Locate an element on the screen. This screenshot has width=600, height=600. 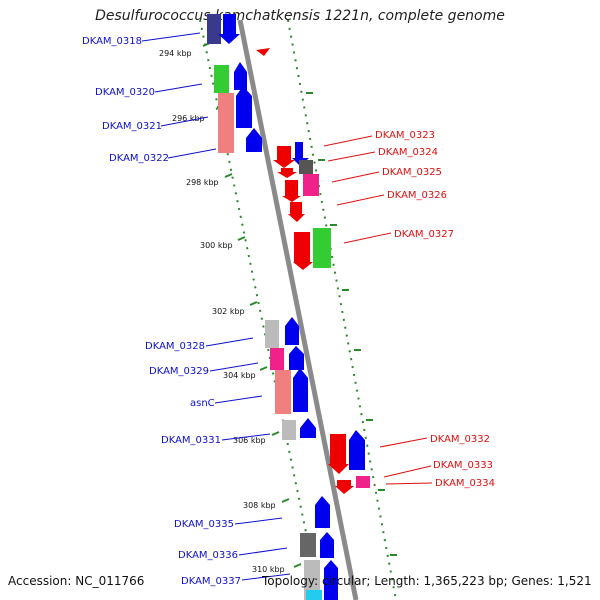
gene-label: asnC is located at coordinates (202, 403).